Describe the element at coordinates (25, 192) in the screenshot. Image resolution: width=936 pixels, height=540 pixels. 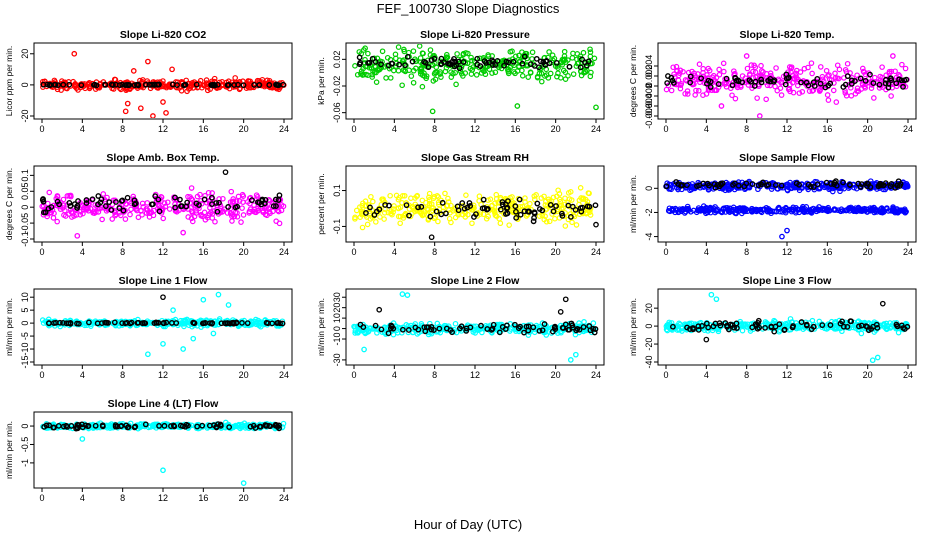
I see `y-tick-label: 0.05` at that location.